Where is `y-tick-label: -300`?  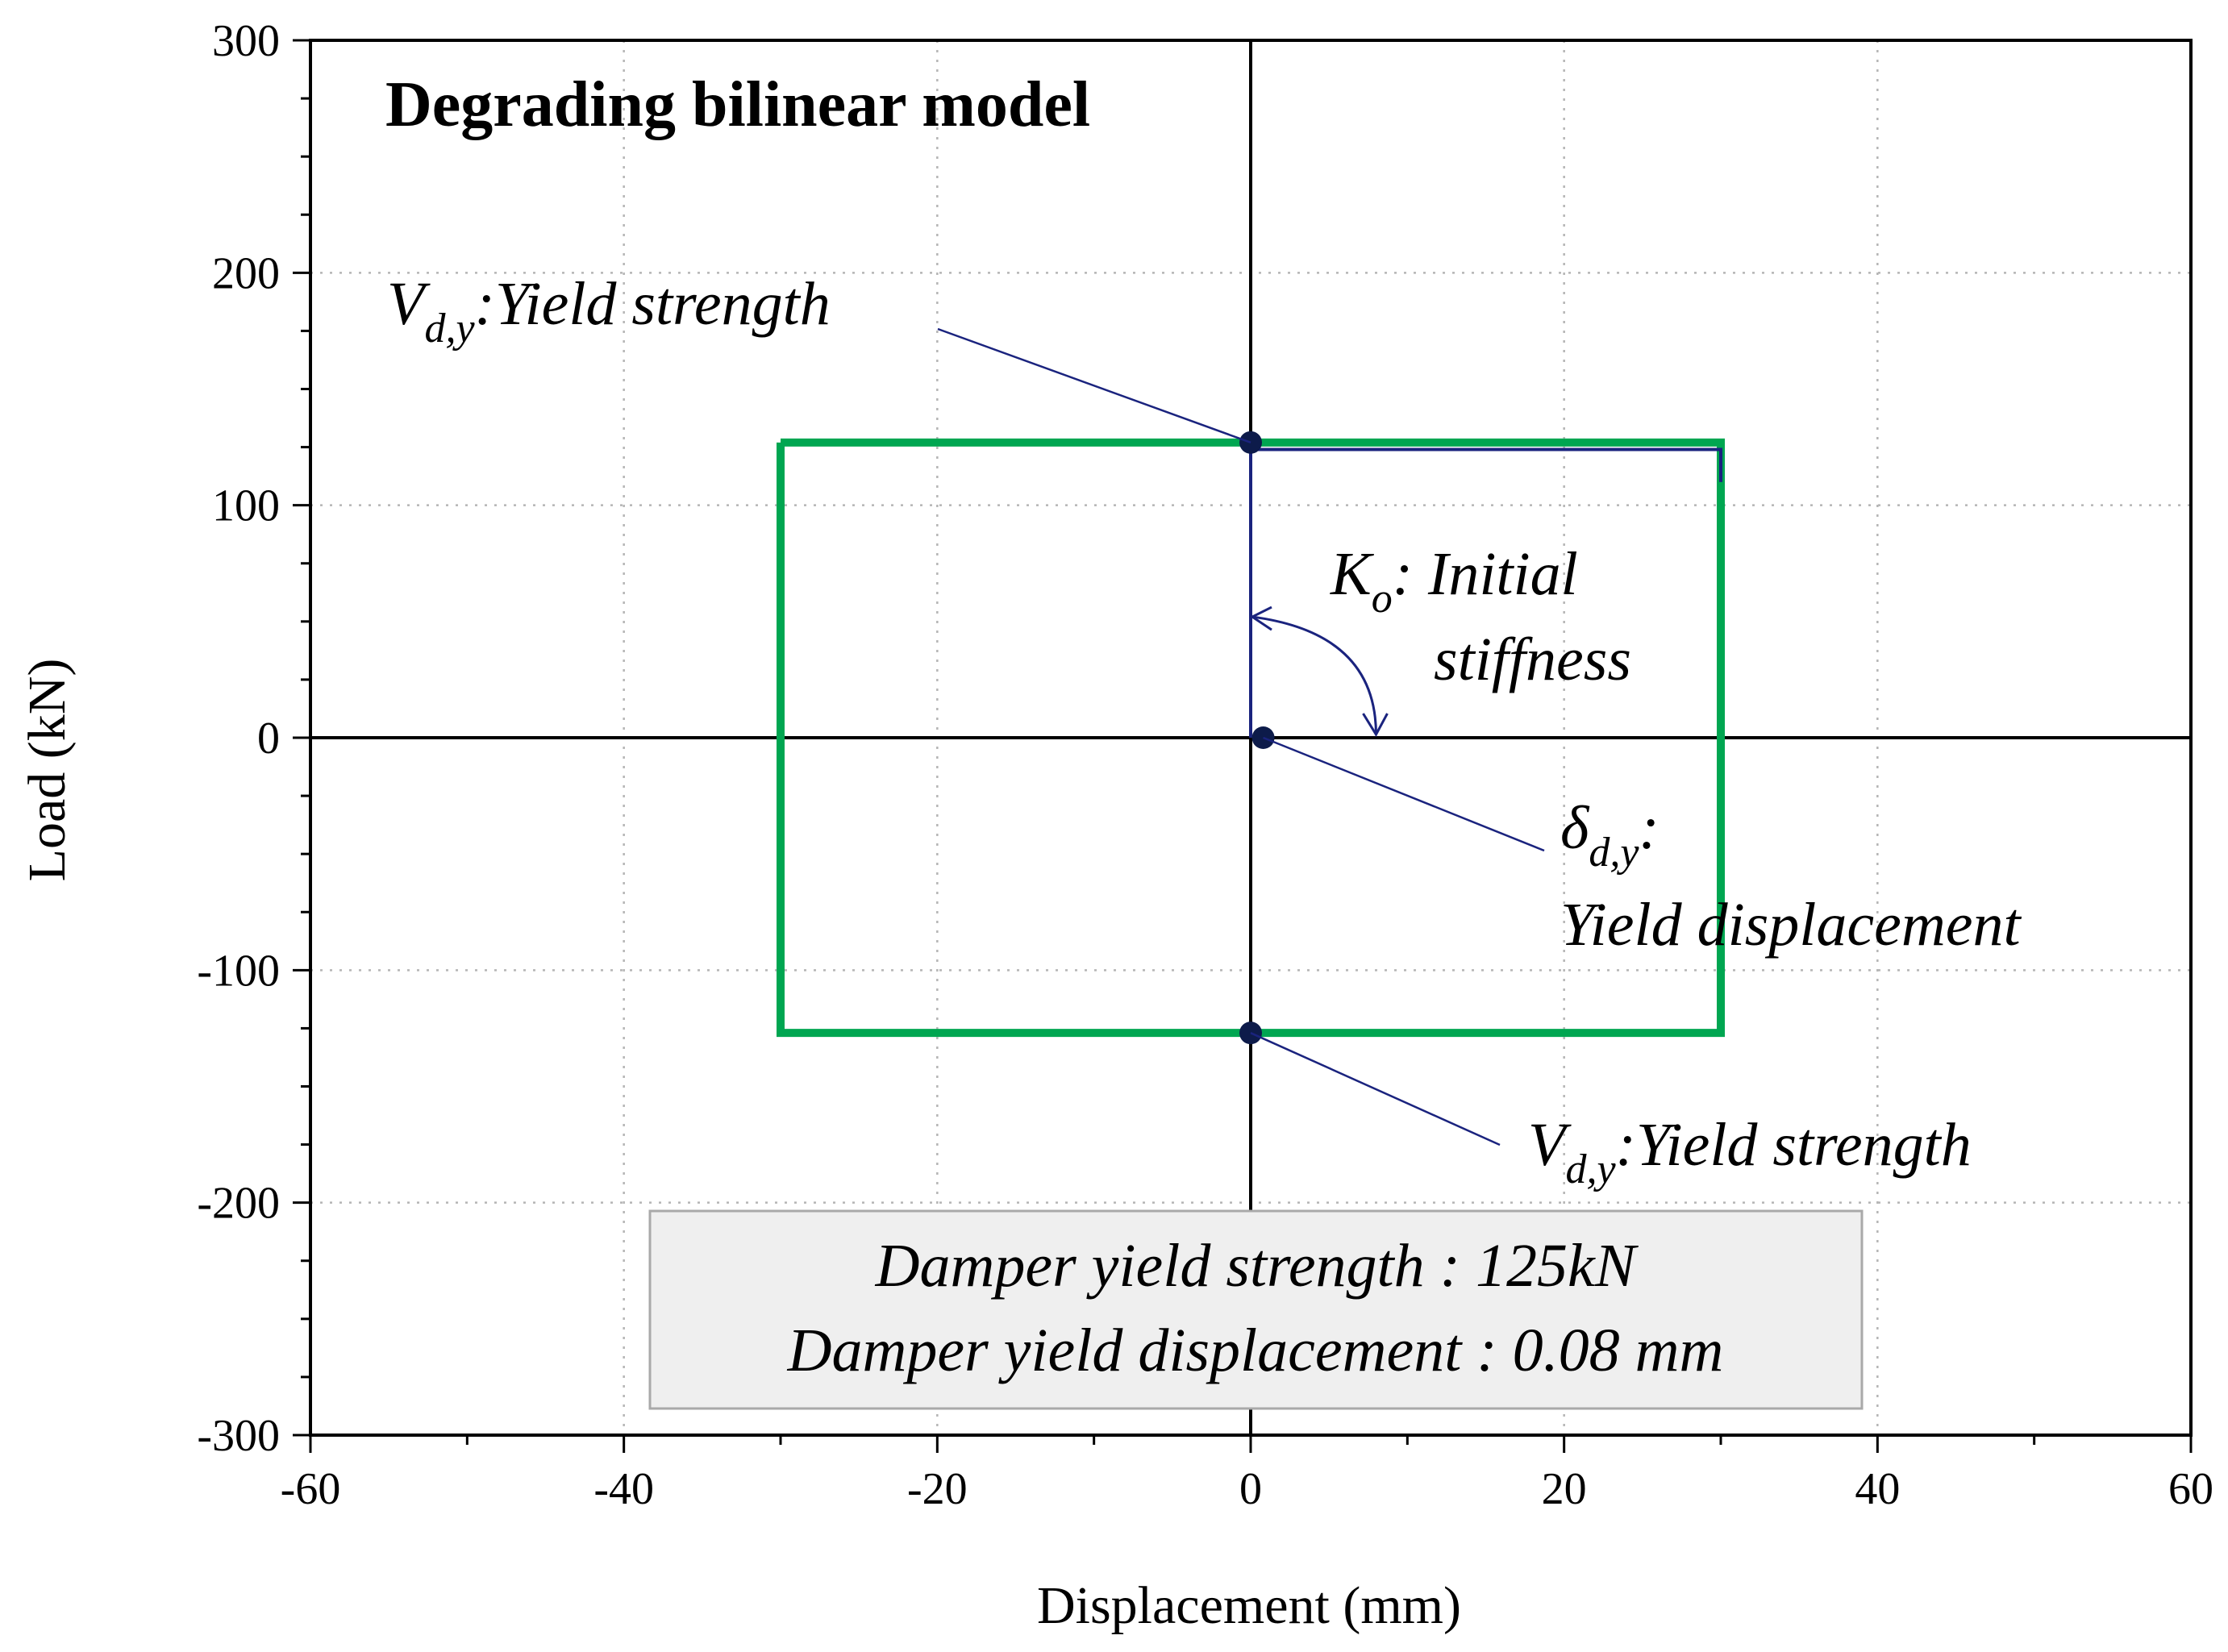
y-tick-label: -300 is located at coordinates (238, 1436).